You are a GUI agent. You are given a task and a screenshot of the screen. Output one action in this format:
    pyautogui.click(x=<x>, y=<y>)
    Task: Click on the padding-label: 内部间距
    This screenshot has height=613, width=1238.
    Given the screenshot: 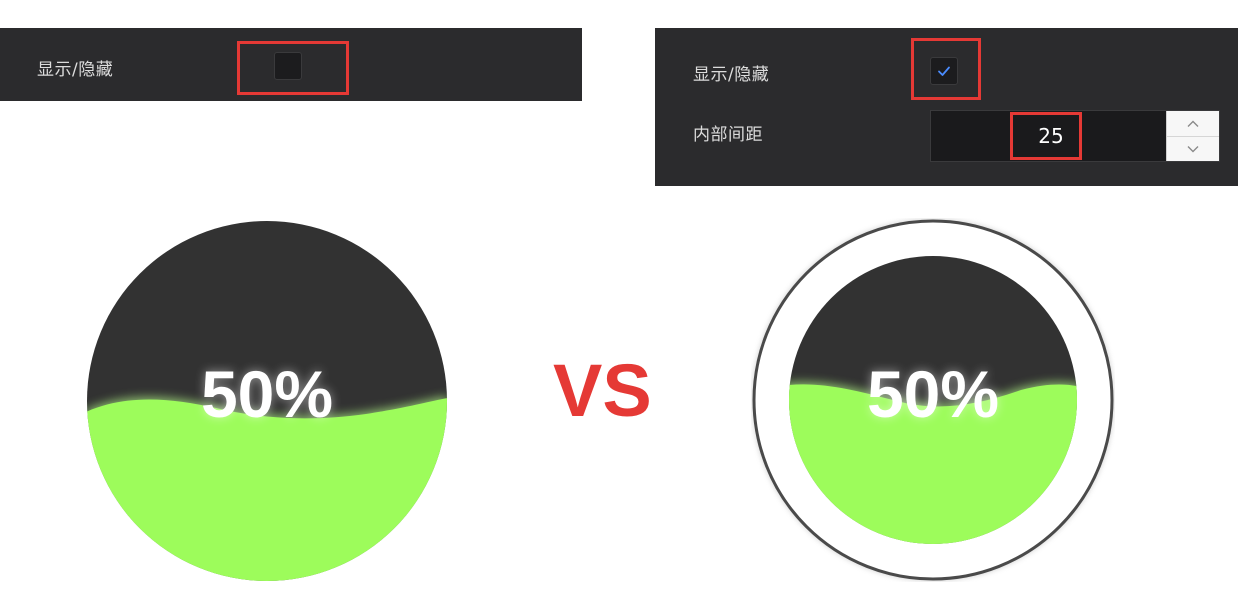 What is the action you would take?
    pyautogui.click(x=728, y=135)
    